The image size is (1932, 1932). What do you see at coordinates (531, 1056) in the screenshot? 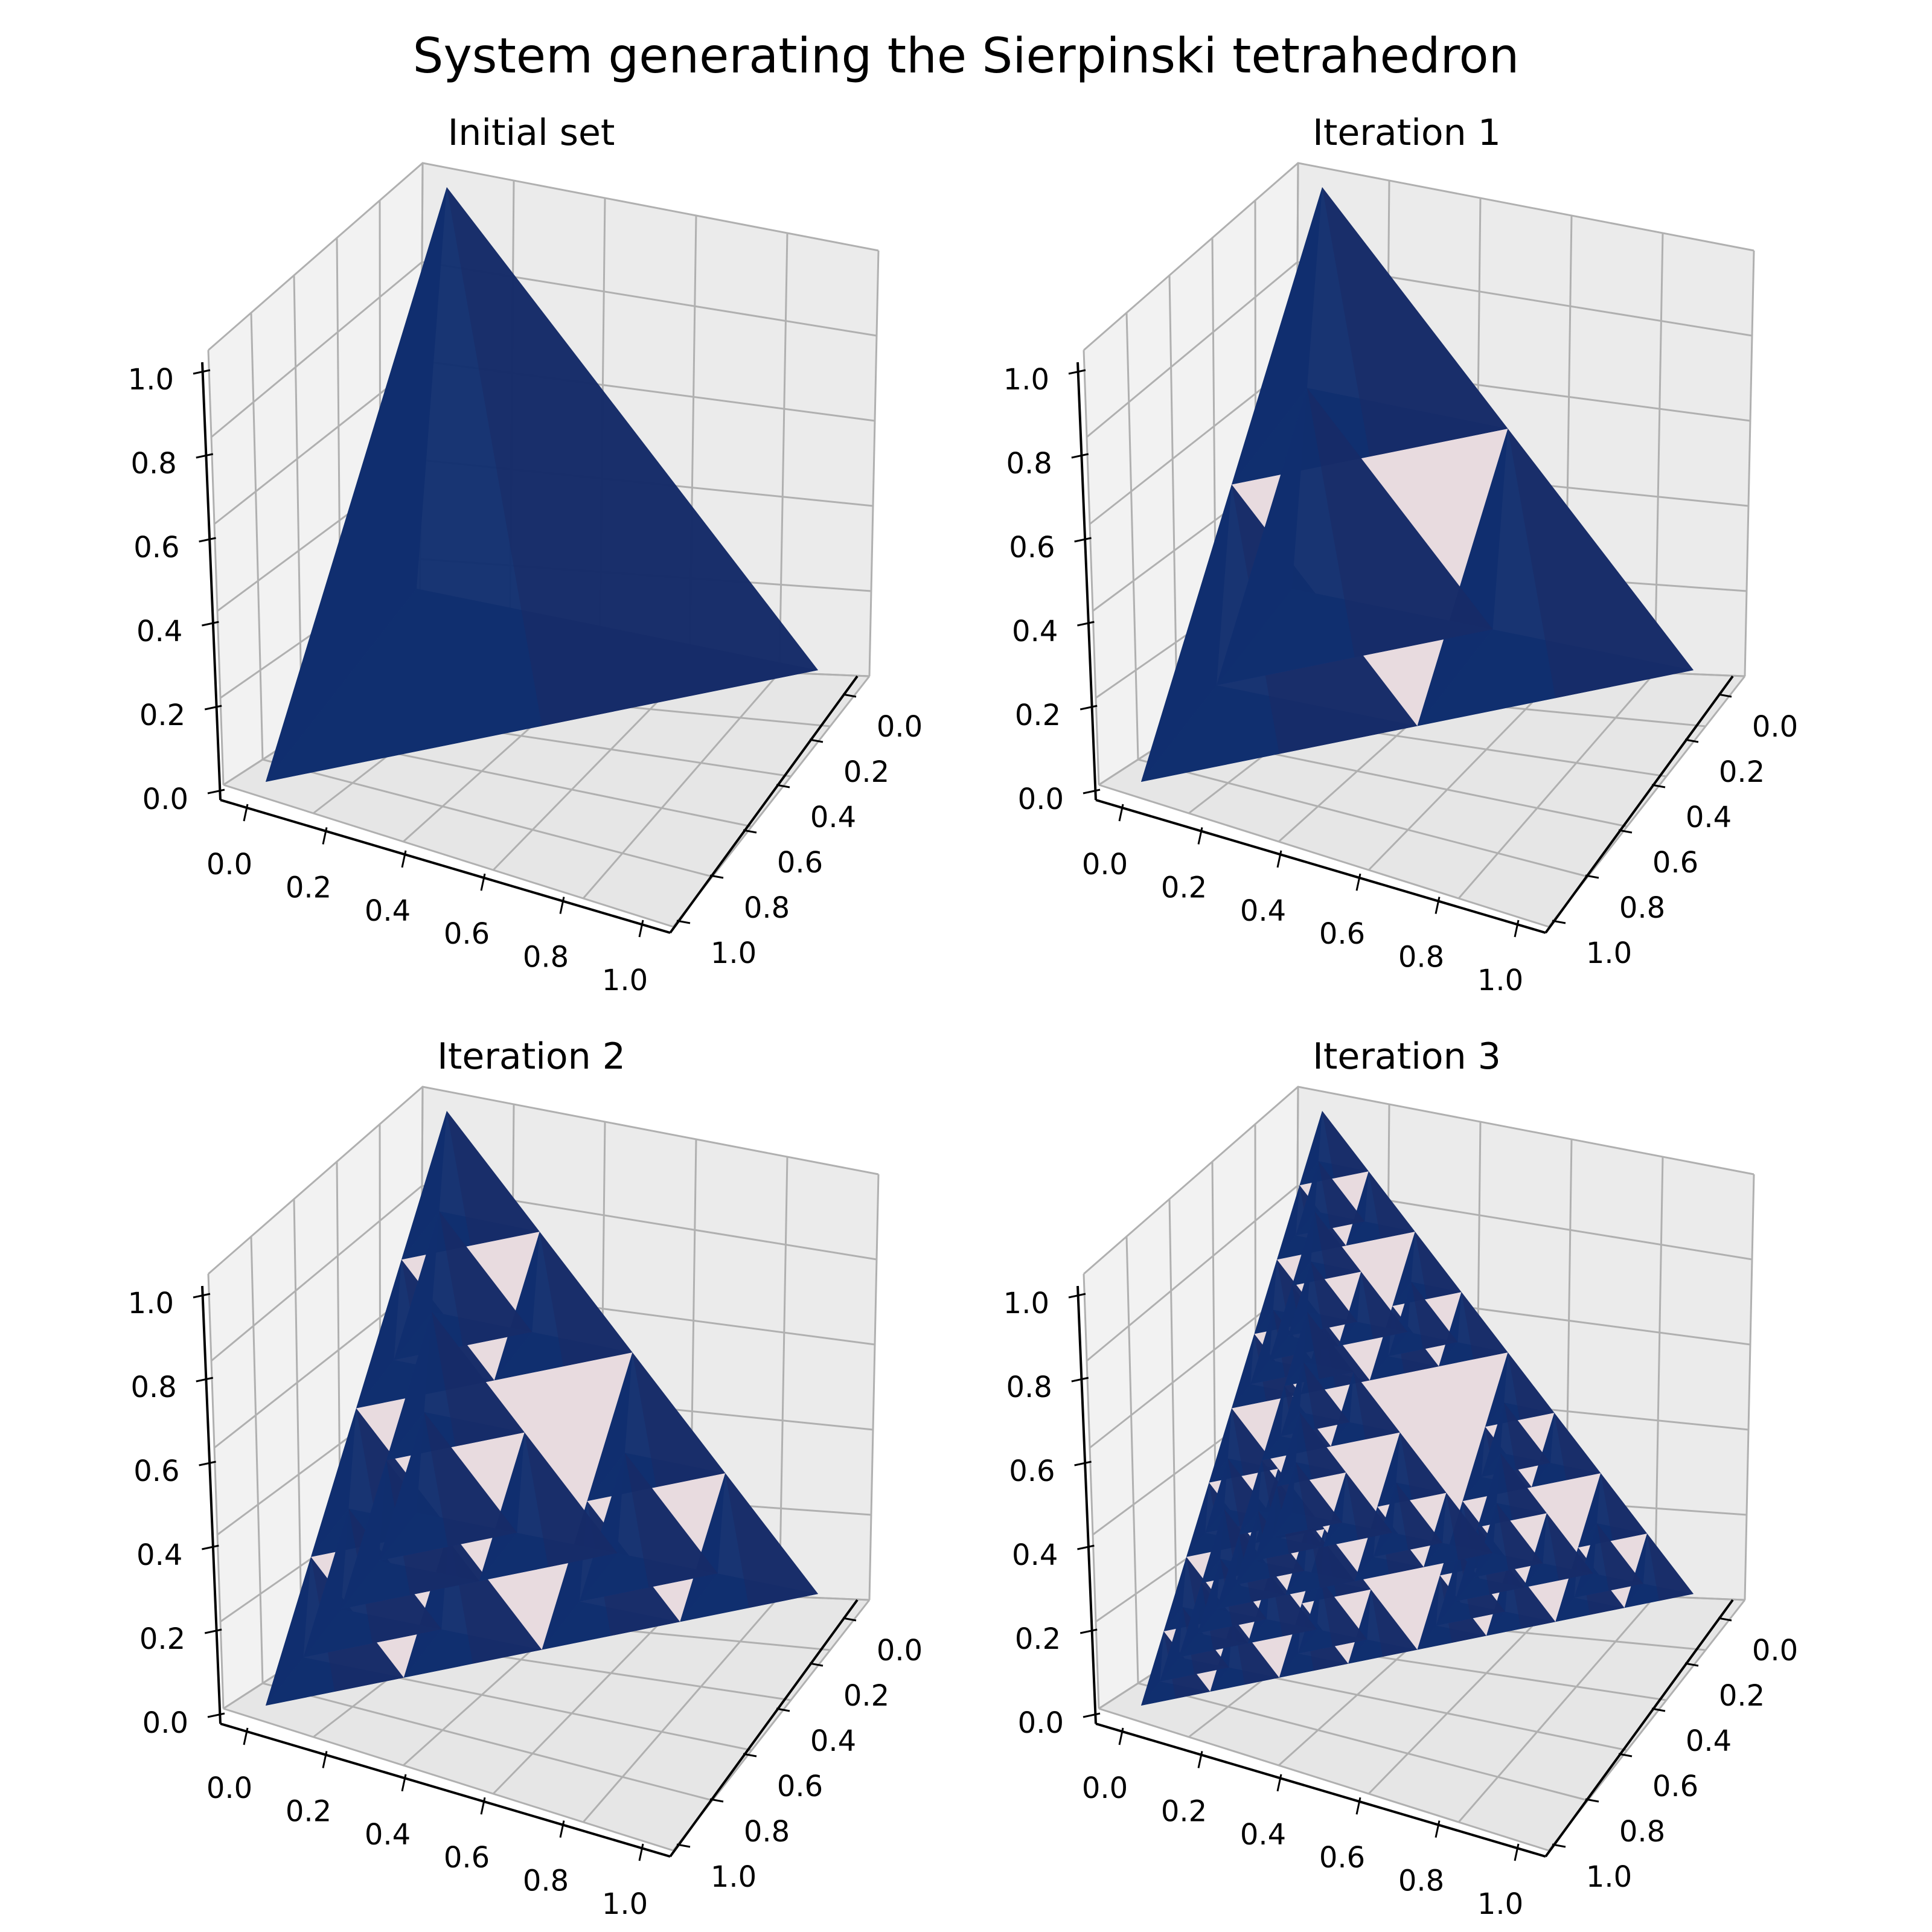
I see `subplot-title: Iteration 2` at bounding box center [531, 1056].